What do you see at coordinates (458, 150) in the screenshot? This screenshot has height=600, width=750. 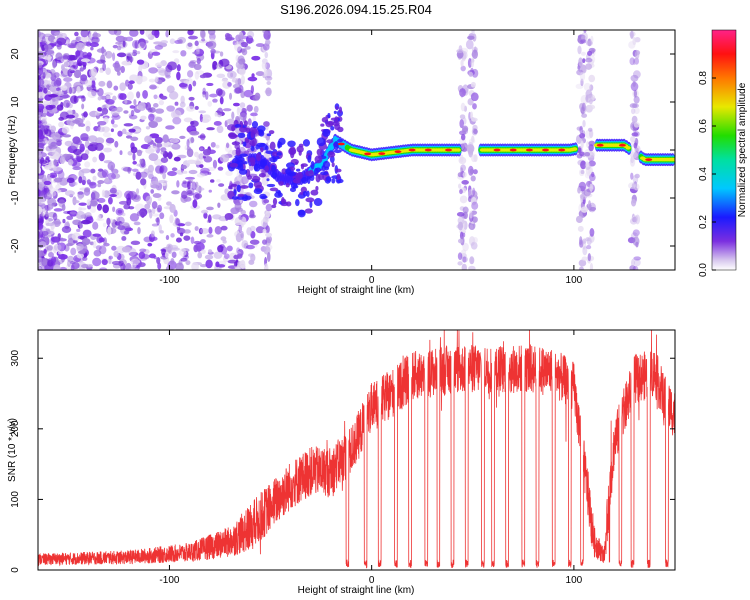 I see `spectrogram-ridge-mark` at bounding box center [458, 150].